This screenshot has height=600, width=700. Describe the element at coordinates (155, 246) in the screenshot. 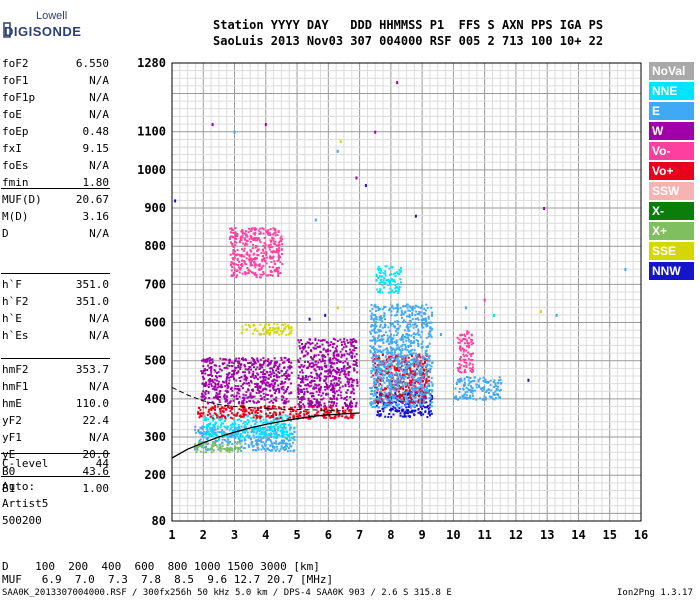

I see `y-tick-label: 800` at that location.